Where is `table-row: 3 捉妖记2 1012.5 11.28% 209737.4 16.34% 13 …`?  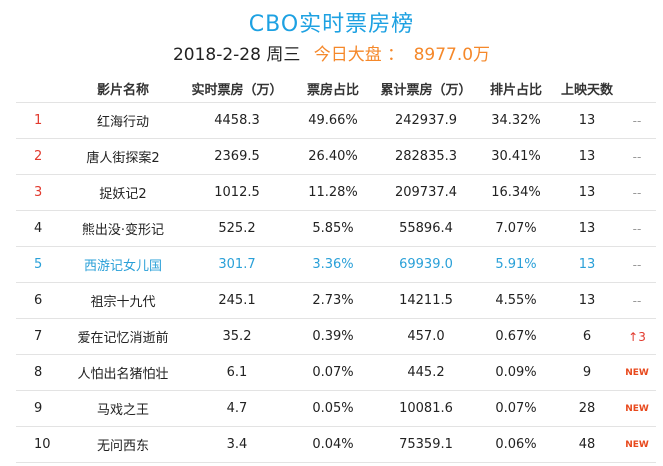 table-row: 3 捉妖记2 1012.5 11.28% 209737.4 16.34% 13 … is located at coordinates (336, 192).